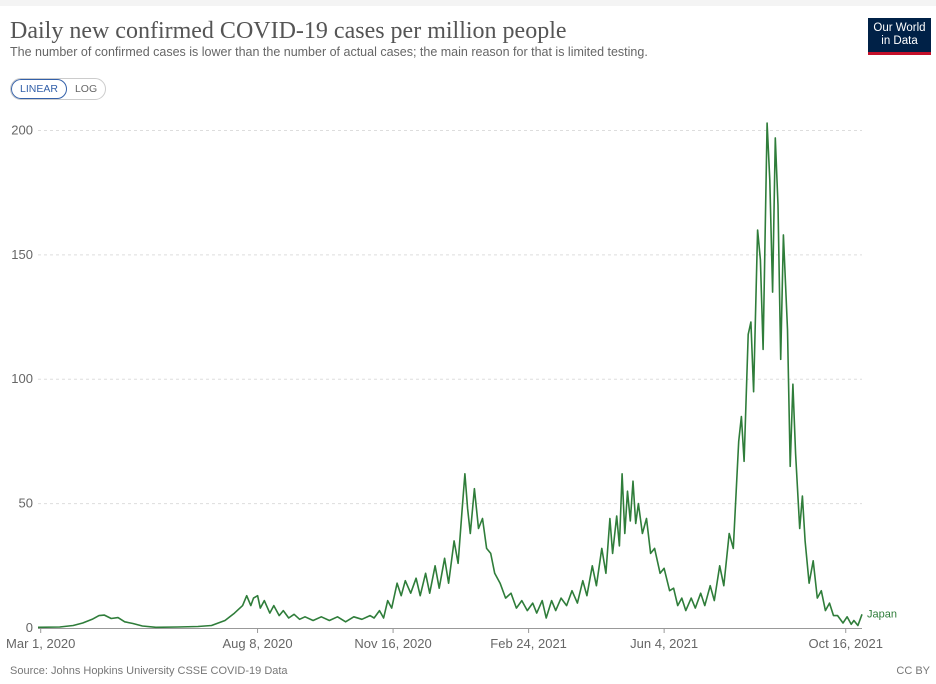 The image size is (936, 684). Describe the element at coordinates (468, 3) in the screenshot. I see `top-border` at that location.